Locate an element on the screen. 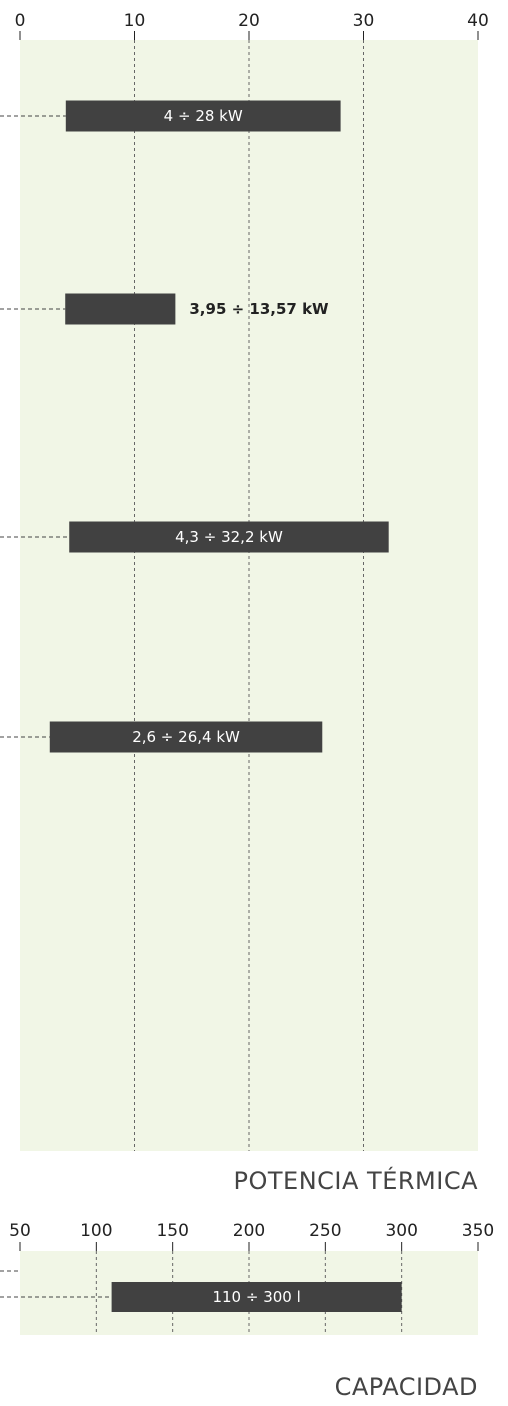 The height and width of the screenshot is (1406, 508). chart2-tick-label: 350 is located at coordinates (478, 1231).